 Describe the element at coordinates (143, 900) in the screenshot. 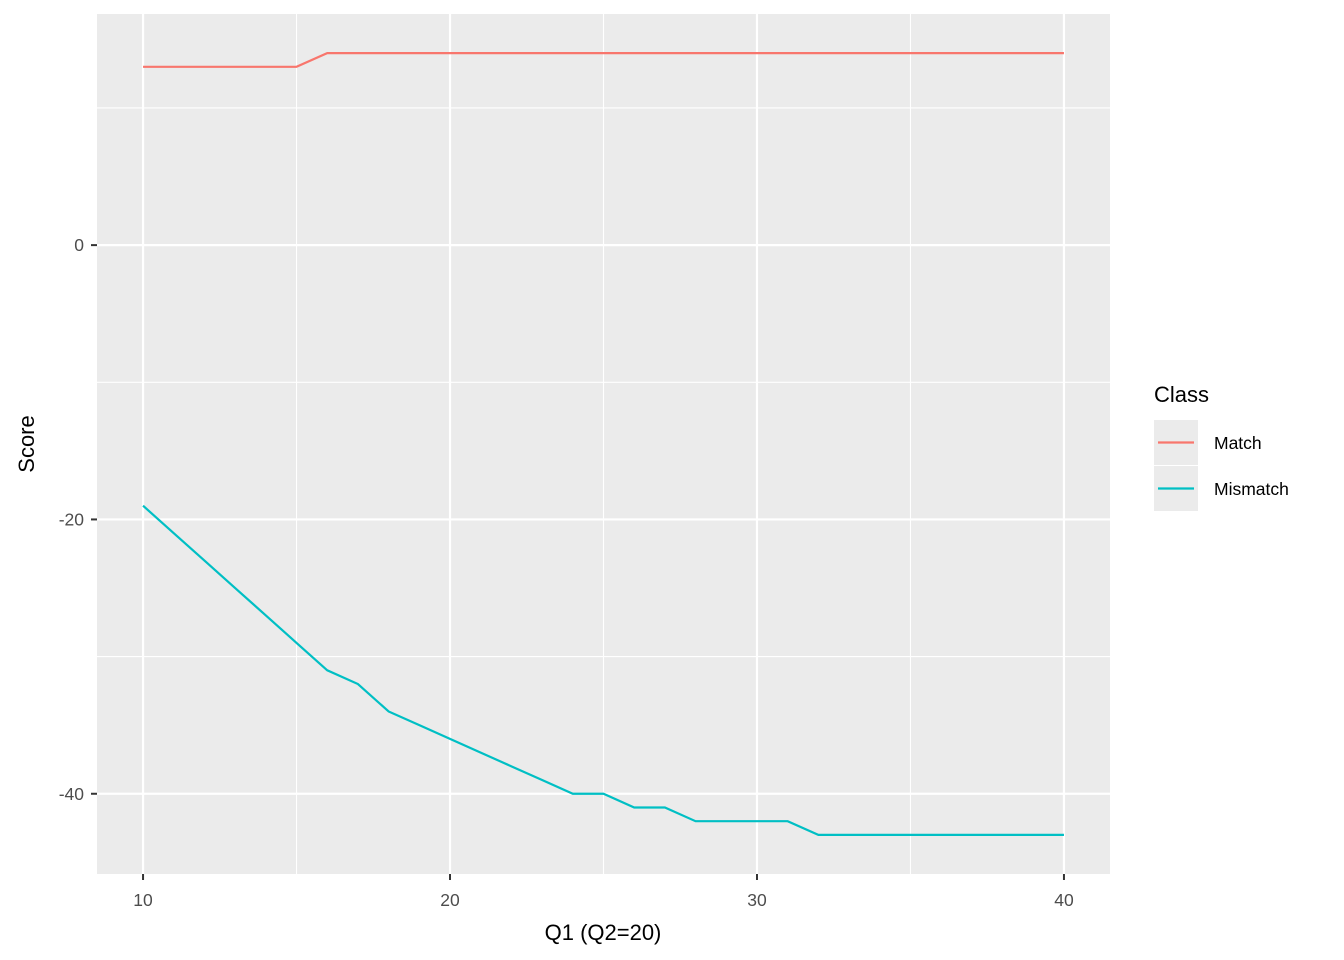

I see `x-tick-label: 10` at that location.